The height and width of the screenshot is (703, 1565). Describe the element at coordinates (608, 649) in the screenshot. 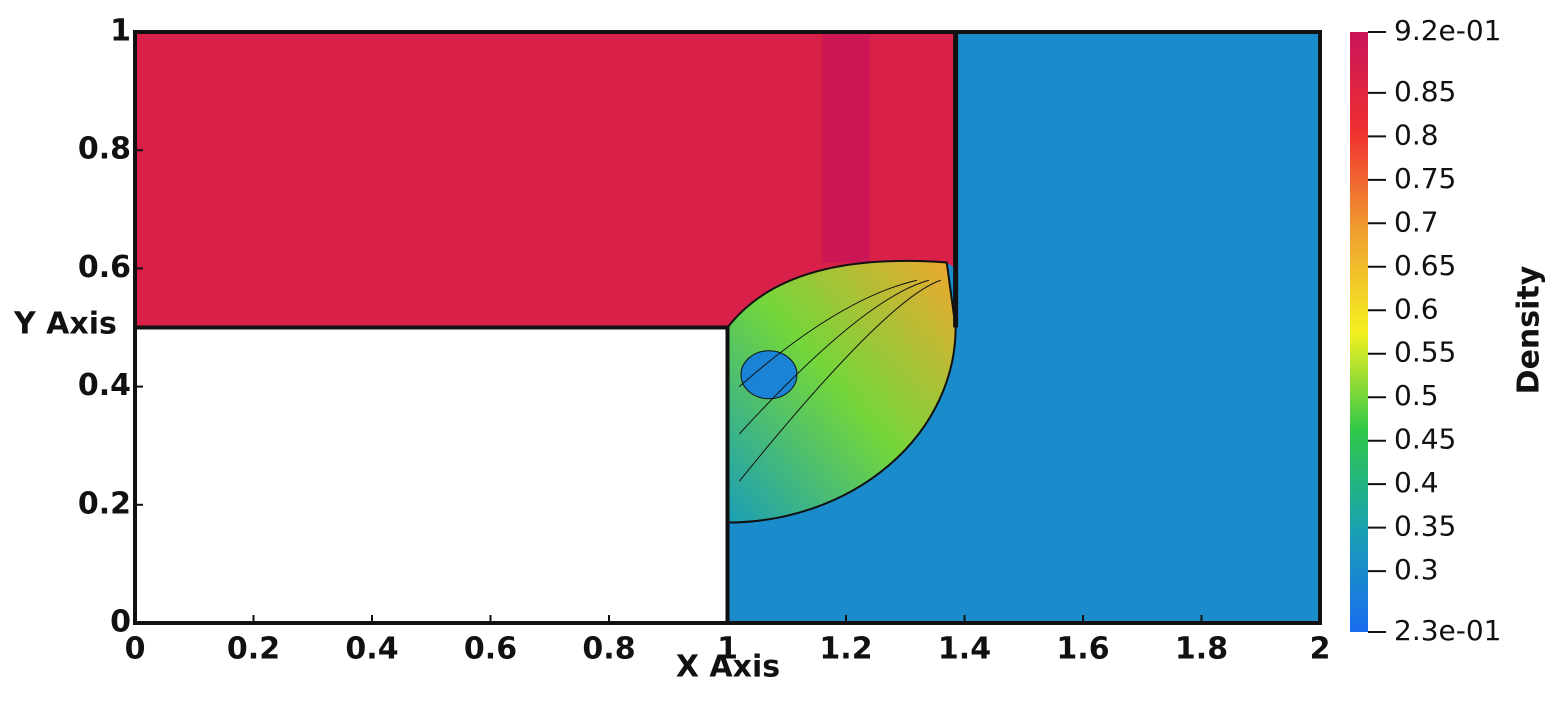

I see `x-tick-label: 0.8` at that location.